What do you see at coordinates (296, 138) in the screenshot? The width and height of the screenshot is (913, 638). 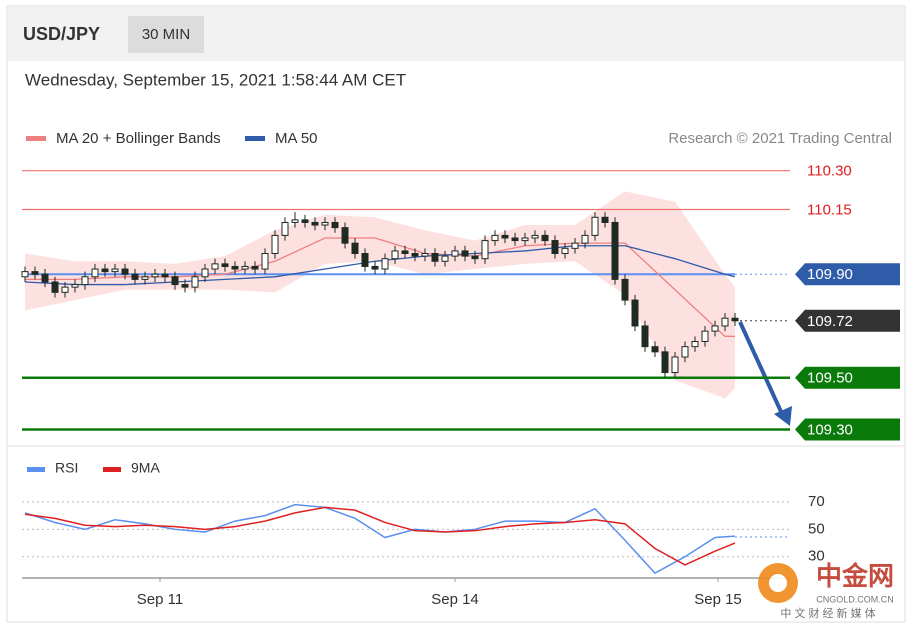 I see `legend-label: MA 50` at bounding box center [296, 138].